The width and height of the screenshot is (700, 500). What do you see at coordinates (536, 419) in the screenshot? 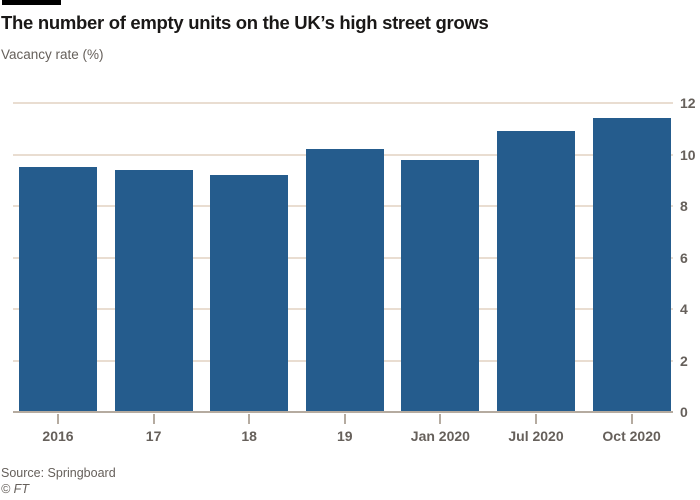
I see `x-tick-jul-2020` at bounding box center [536, 419].